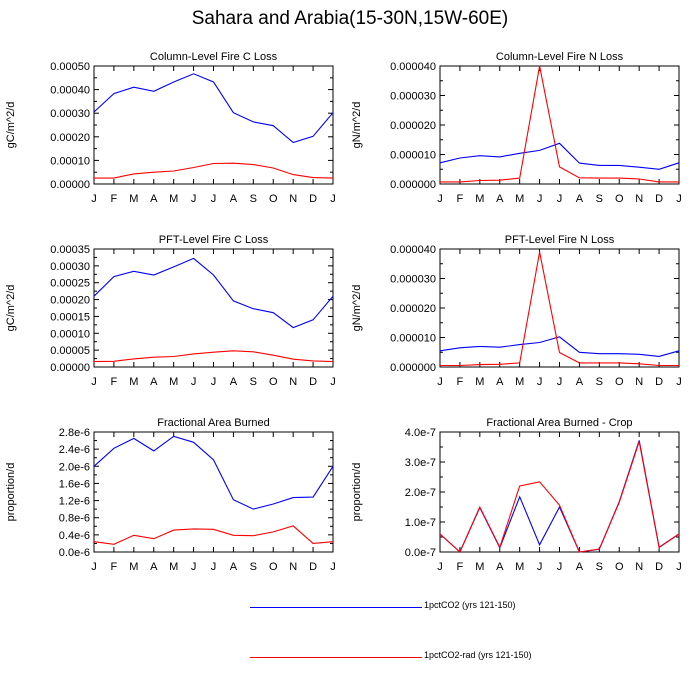 This screenshot has height=700, width=700. What do you see at coordinates (679, 199) in the screenshot?
I see `x-tick-label-2-13: J` at bounding box center [679, 199].